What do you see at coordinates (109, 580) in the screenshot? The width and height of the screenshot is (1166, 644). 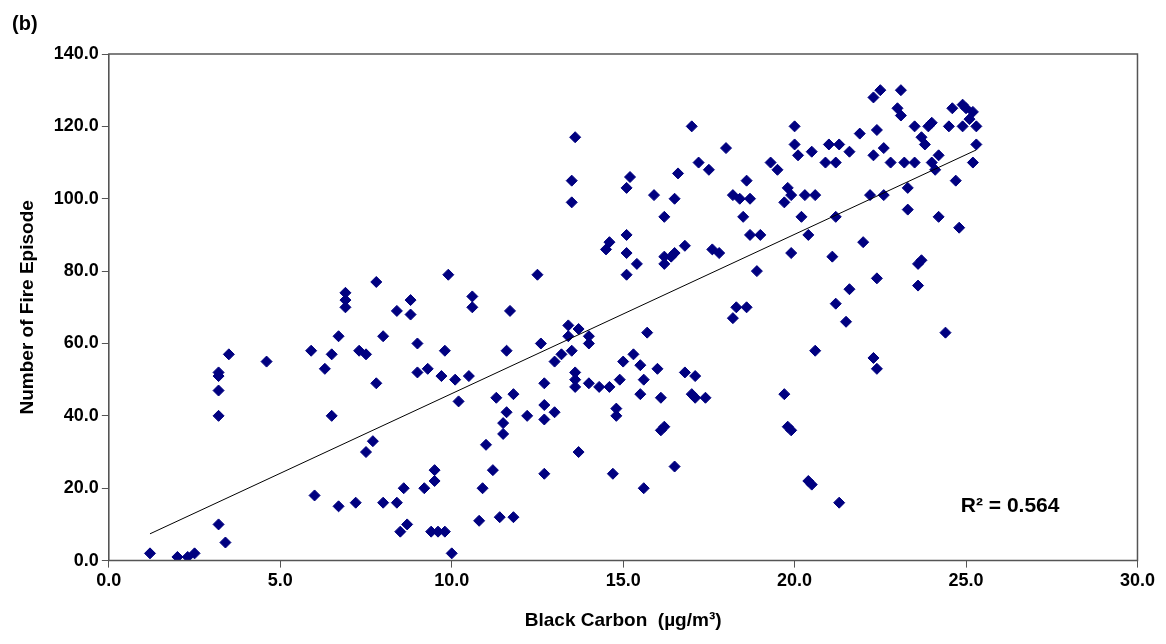 I see `x-tick-label: 0.0` at bounding box center [109, 580].